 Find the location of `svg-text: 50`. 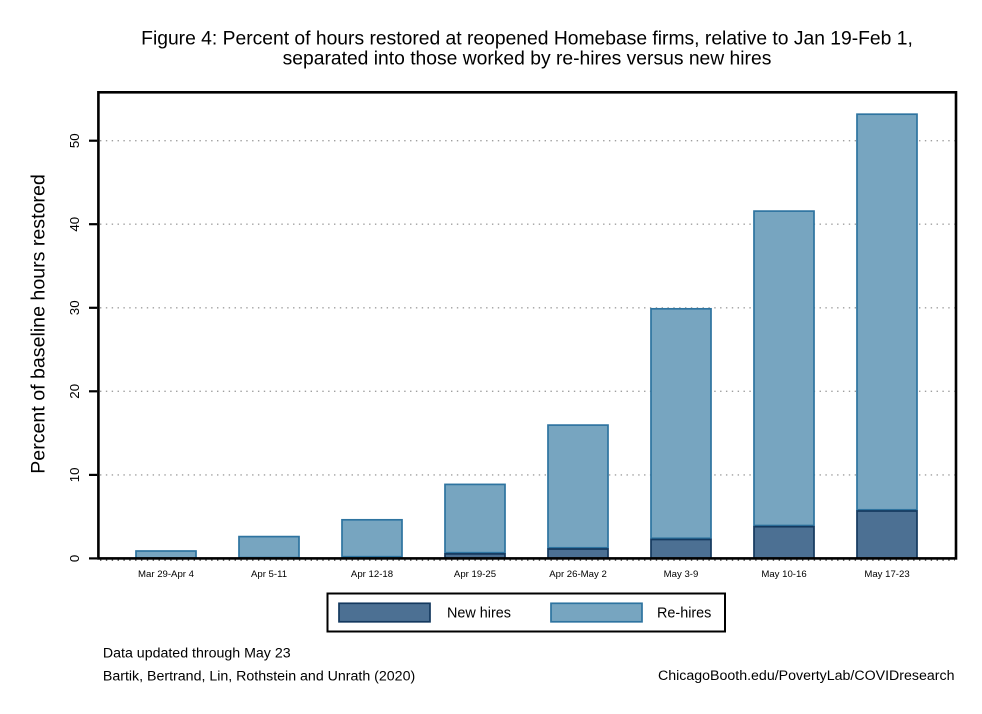

svg-text: 50 is located at coordinates (74, 140).